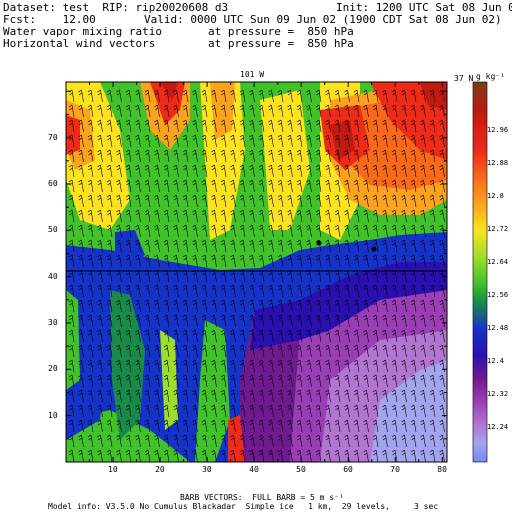  Describe the element at coordinates (53, 322) in the screenshot. I see `y-tick-label: 30` at that location.